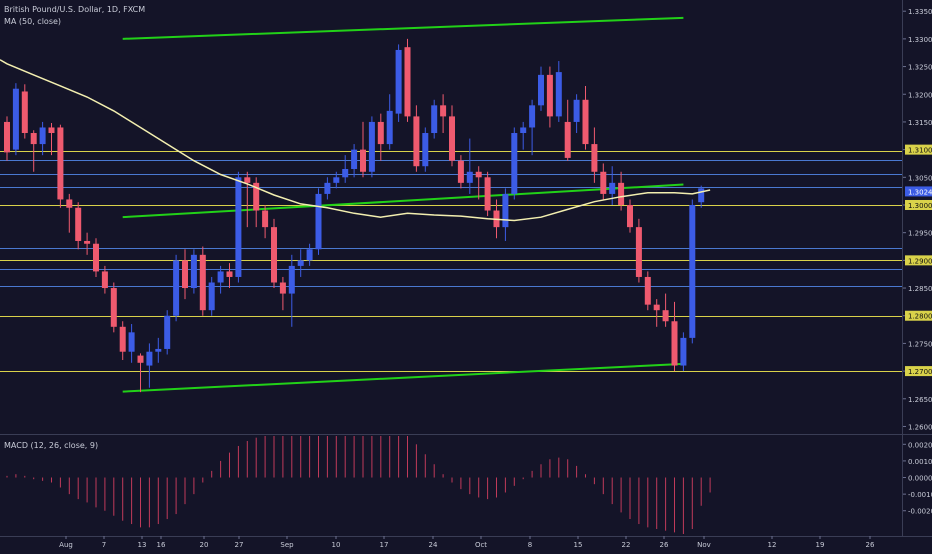  Describe the element at coordinates (870, 545) in the screenshot. I see `time-tick-label: 26` at that location.